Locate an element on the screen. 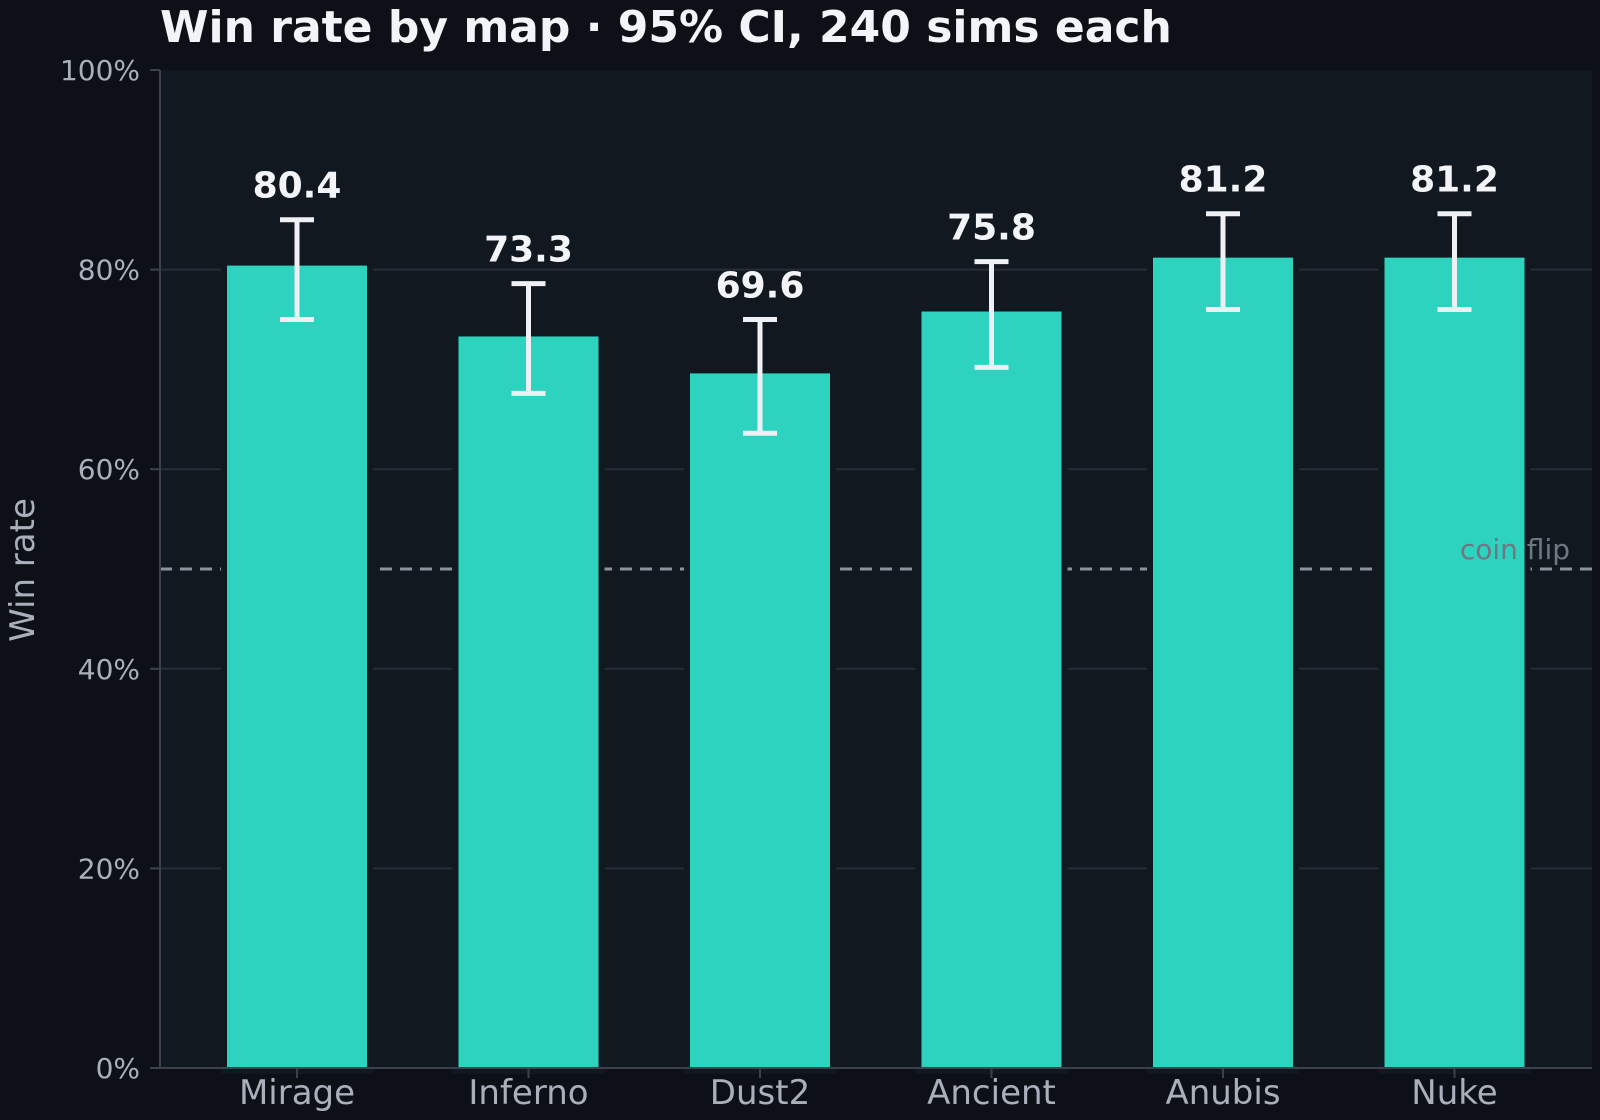 Image resolution: width=1600 pixels, height=1120 pixels. y-tick-label: 20% is located at coordinates (109, 868).